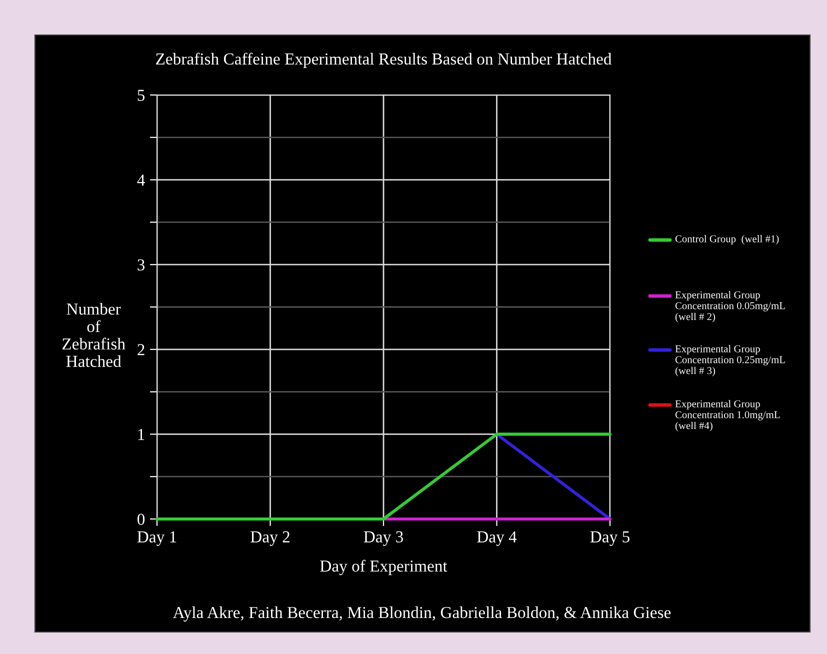 The height and width of the screenshot is (654, 827). Describe the element at coordinates (730, 360) in the screenshot. I see `legend-label: Experimental Group Concentration 0.25mg/mL (well # 3)` at that location.